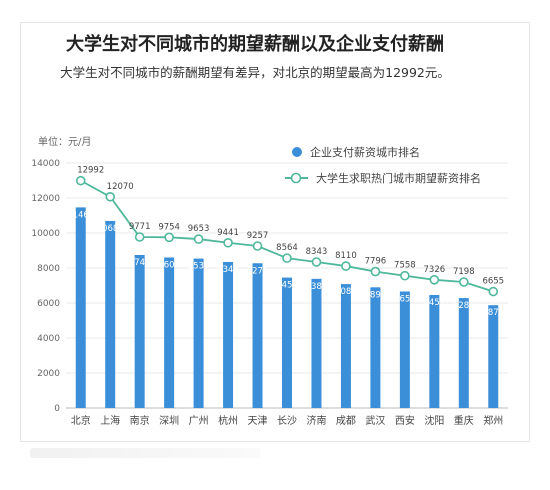 This screenshot has width=550, height=490. Describe the element at coordinates (317, 287) in the screenshot. I see `bar-value-label: 7381` at that location.